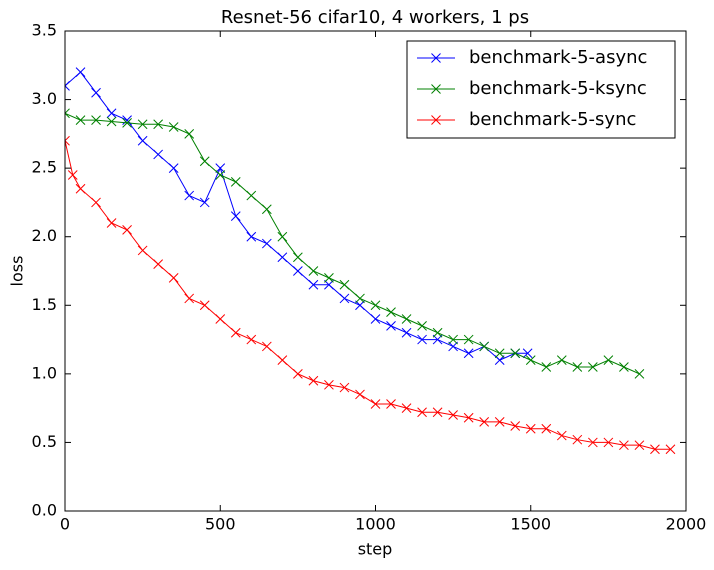 The width and height of the screenshot is (714, 570). What do you see at coordinates (530, 524) in the screenshot?
I see `x-tick-label: 1500` at bounding box center [530, 524].